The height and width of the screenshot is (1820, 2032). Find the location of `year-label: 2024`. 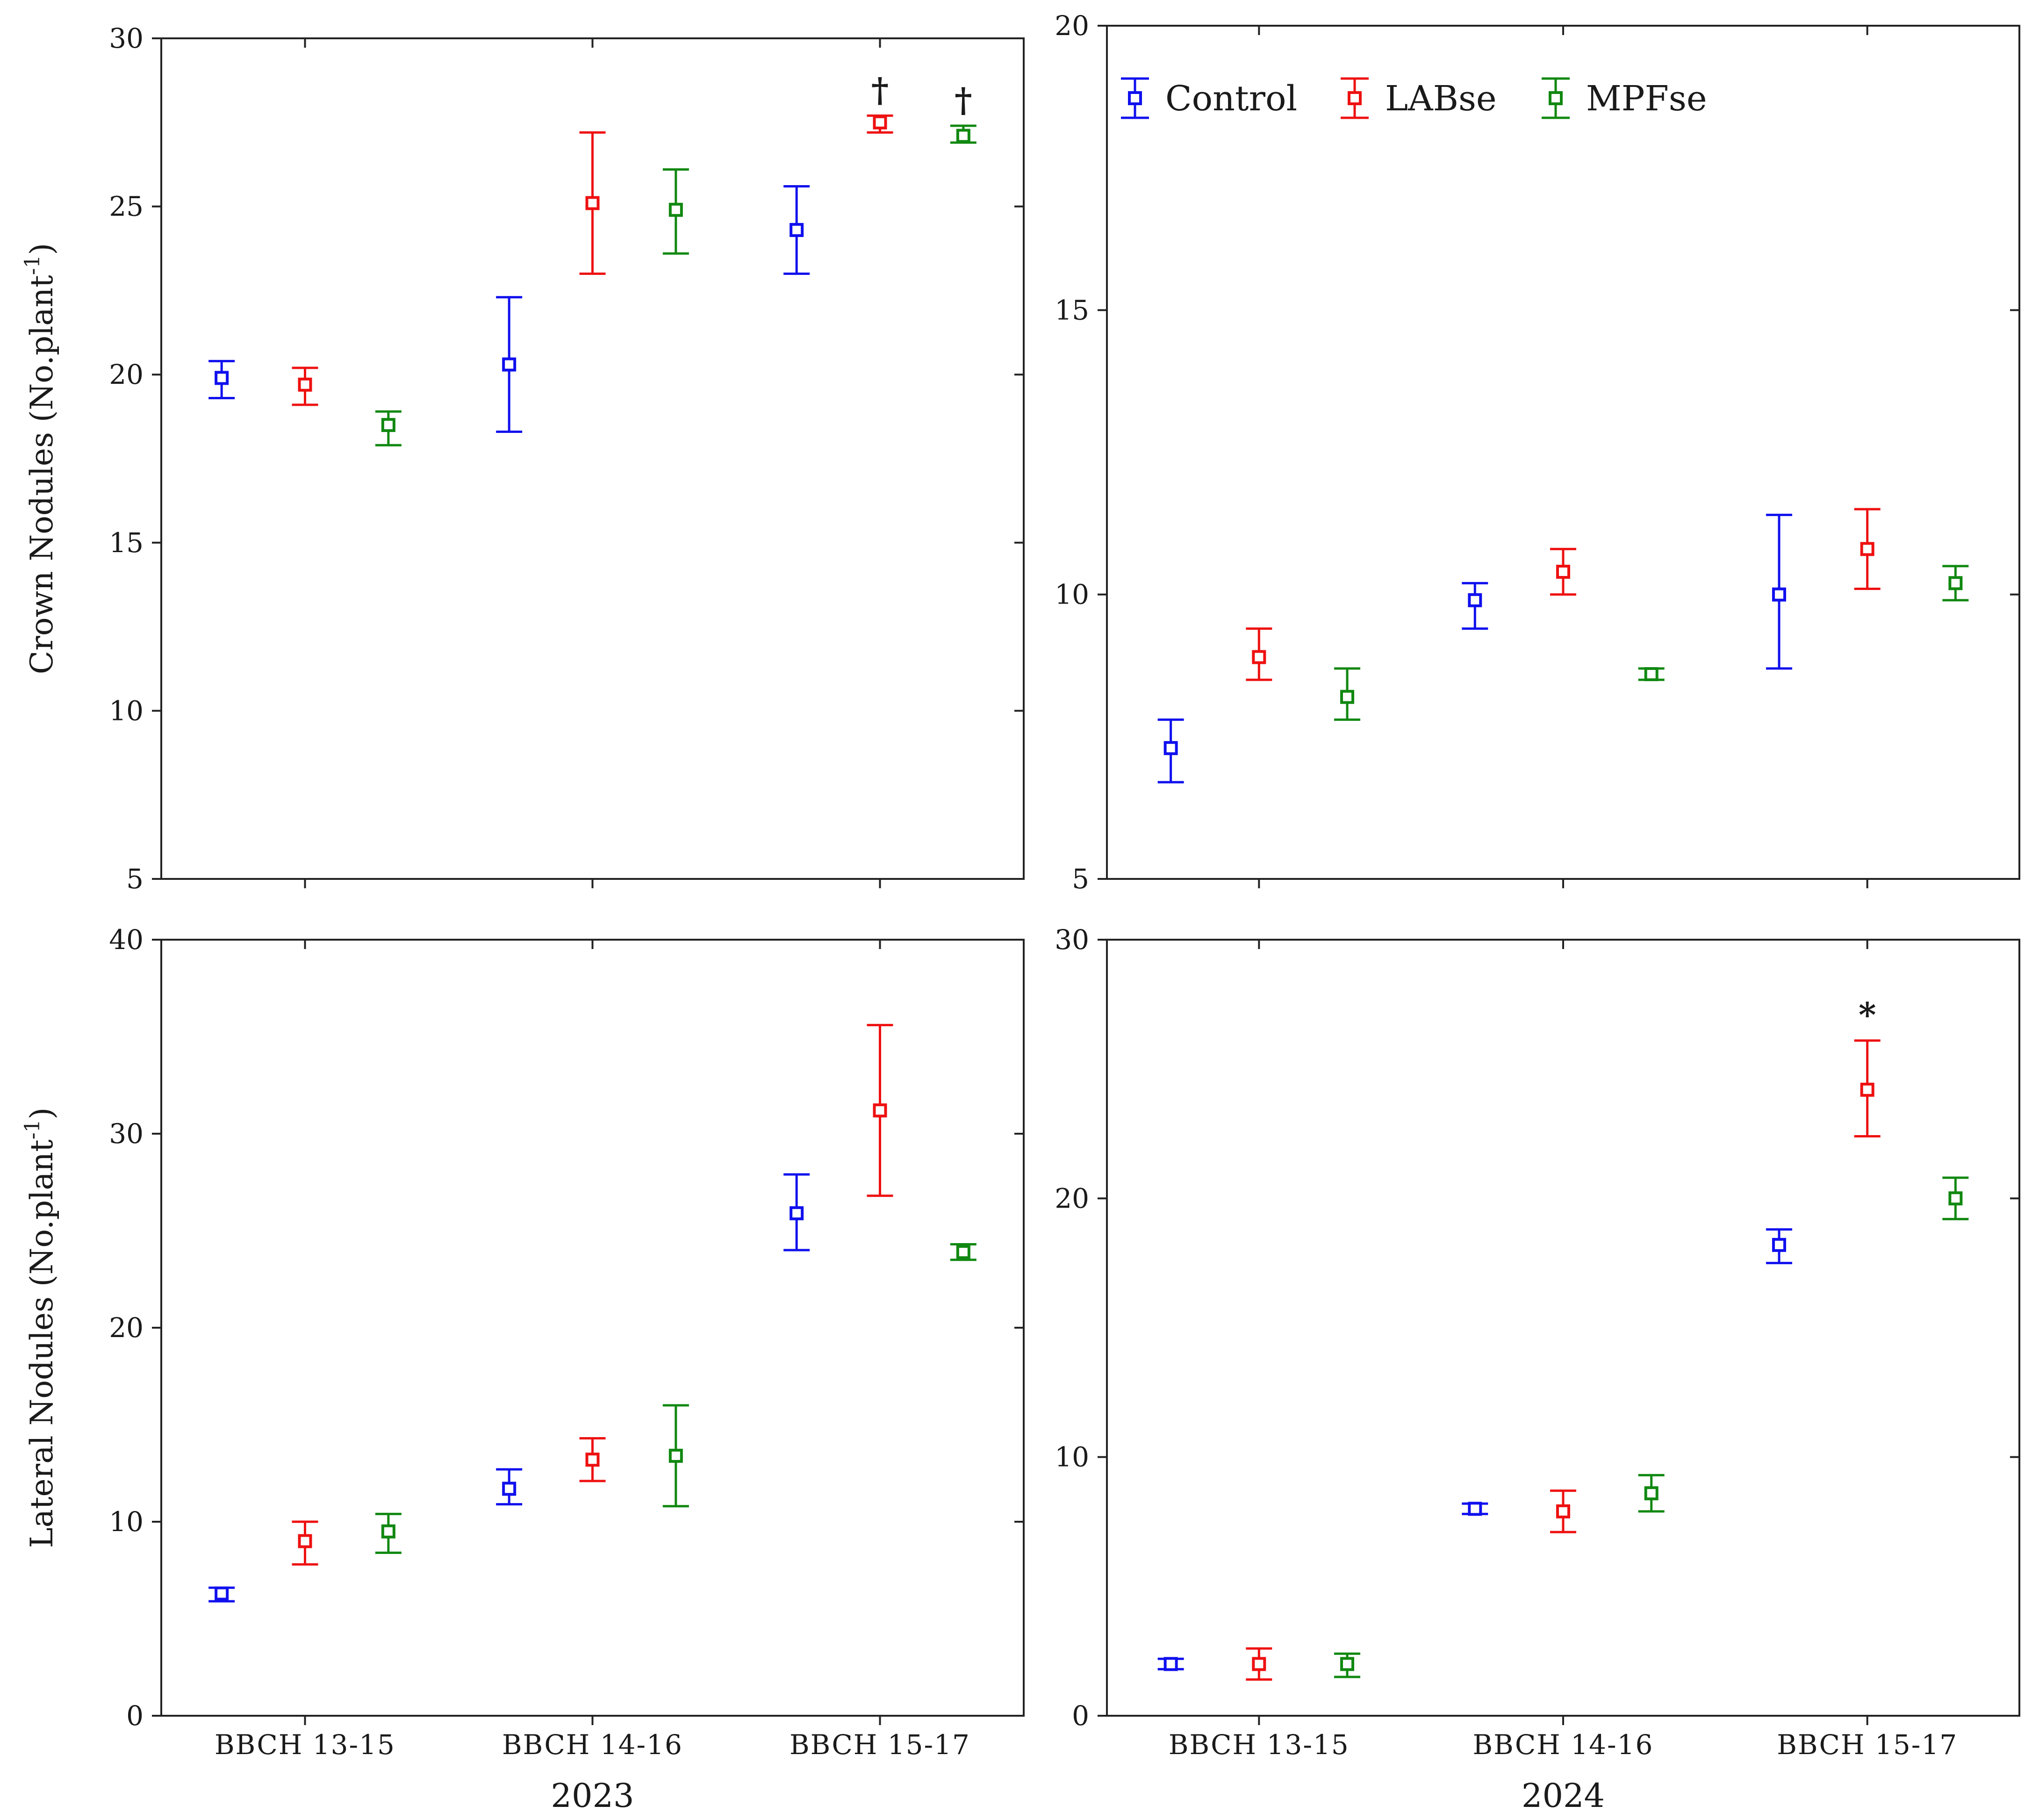

year-label: 2024 is located at coordinates (1563, 1796).